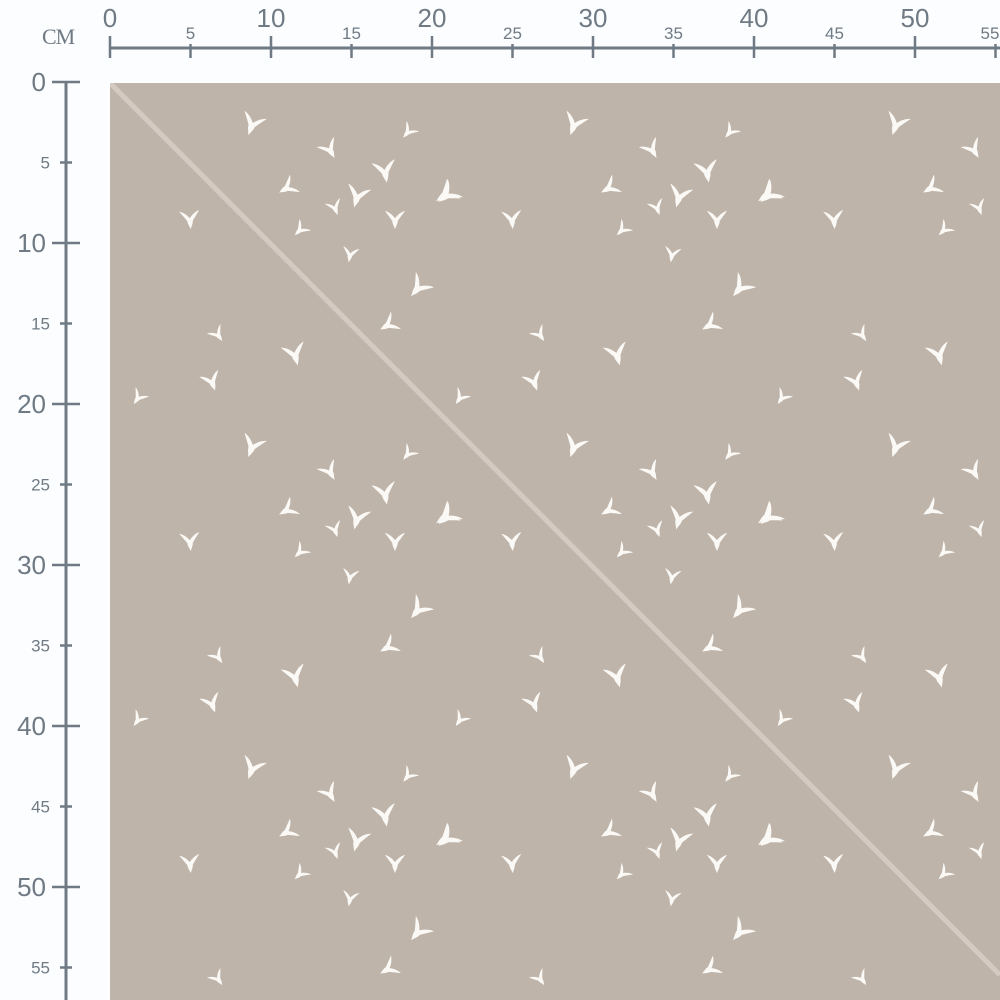 This screenshot has width=1000, height=1000. What do you see at coordinates (40, 324) in the screenshot?
I see `left-ruler-label: 15` at bounding box center [40, 324].